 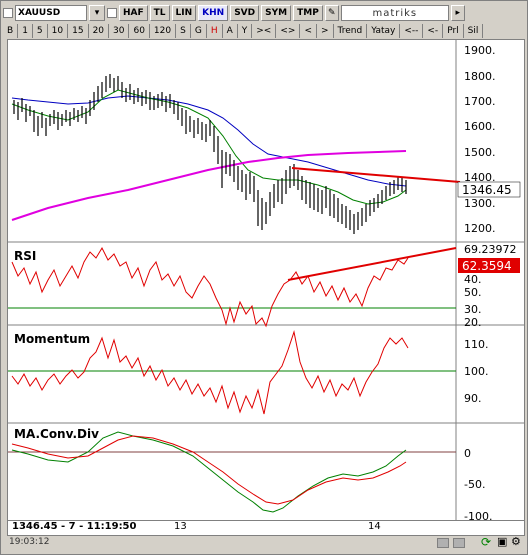 What do you see at coordinates (480, 152) in the screenshot?
I see `svg-text: 1500.` at bounding box center [480, 152].